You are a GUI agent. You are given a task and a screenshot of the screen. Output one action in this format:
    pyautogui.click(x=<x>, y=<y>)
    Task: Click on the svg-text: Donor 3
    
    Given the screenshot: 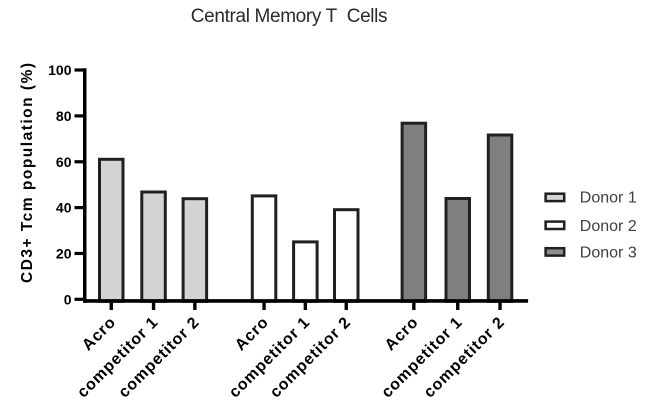 What is the action you would take?
    pyautogui.click(x=608, y=252)
    